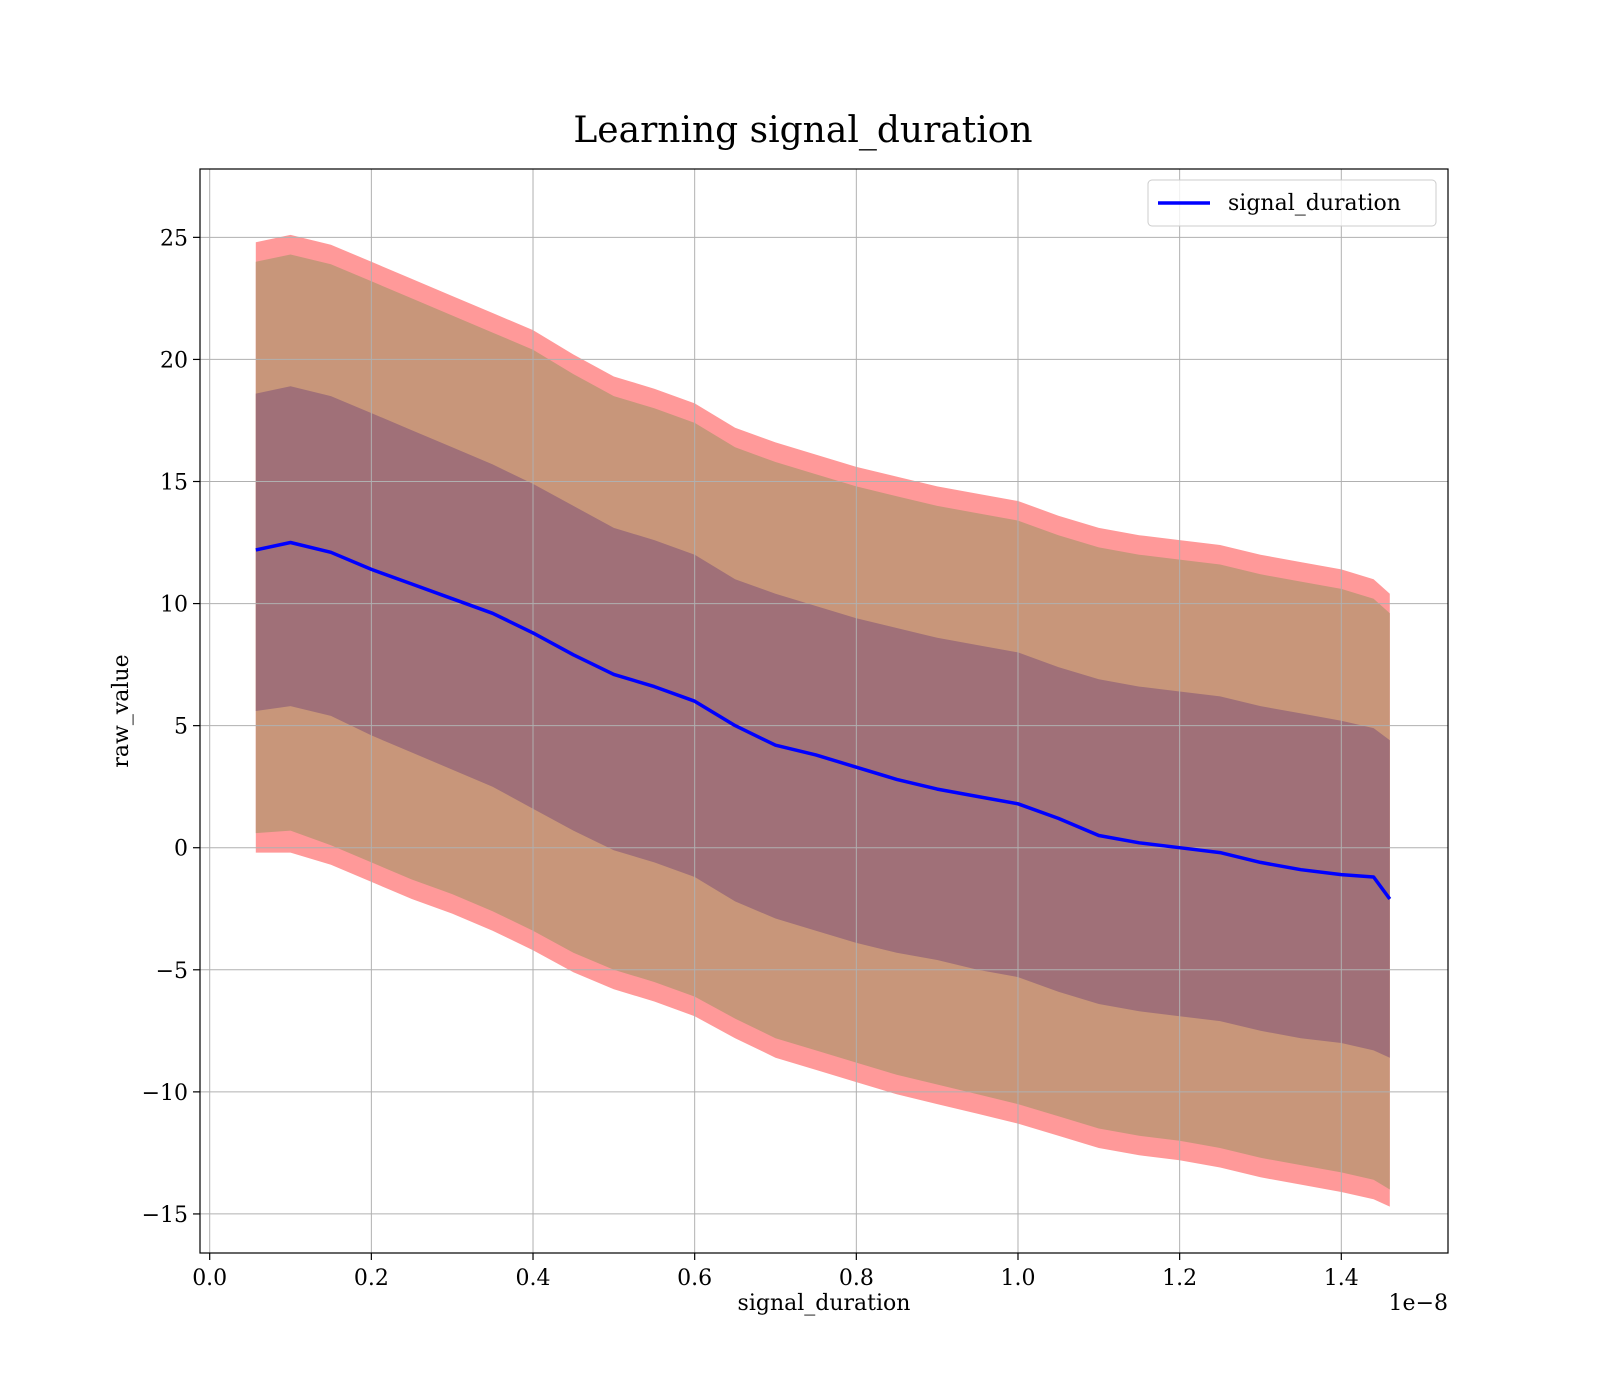  Describe the element at coordinates (209, 1278) in the screenshot. I see `x-tick-label: 0.0` at that location.